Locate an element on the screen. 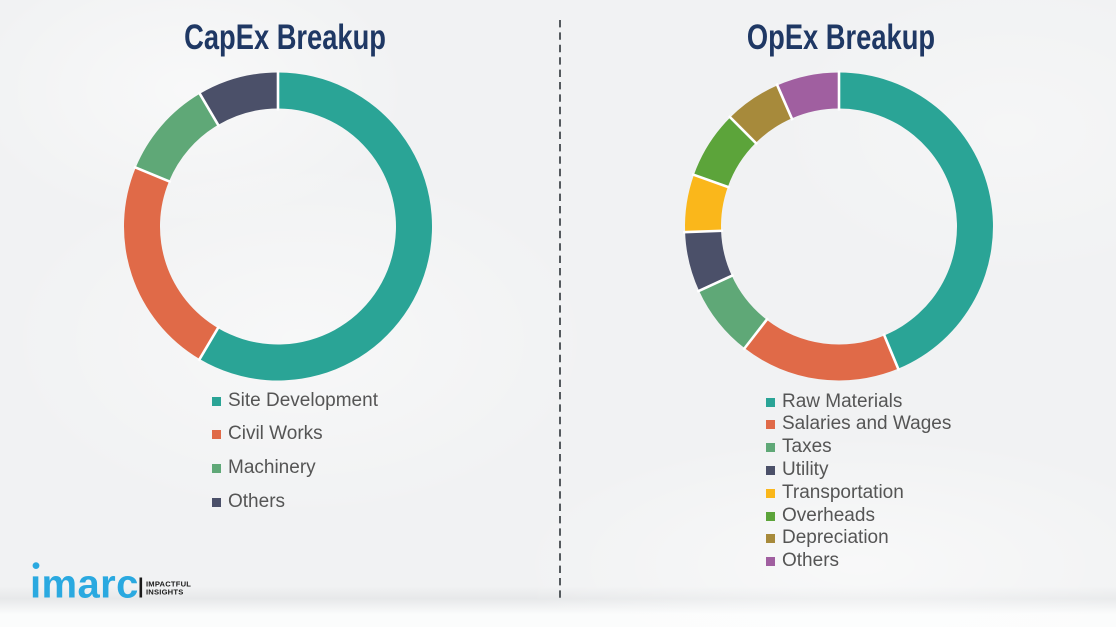  svg-text: INSIGHTS is located at coordinates (164, 591).